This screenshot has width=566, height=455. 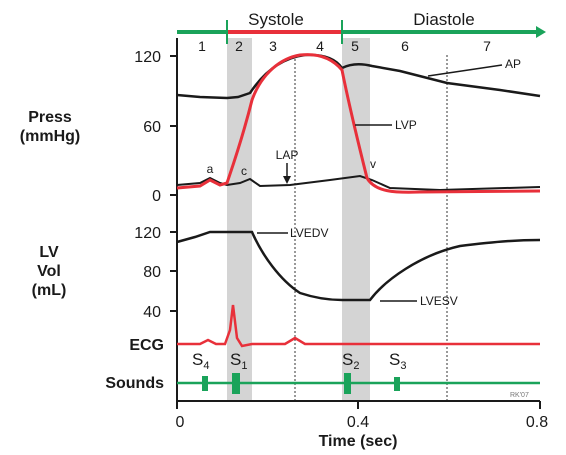 What do you see at coordinates (358, 326) in the screenshot?
I see `ecg-trace` at bounding box center [358, 326].